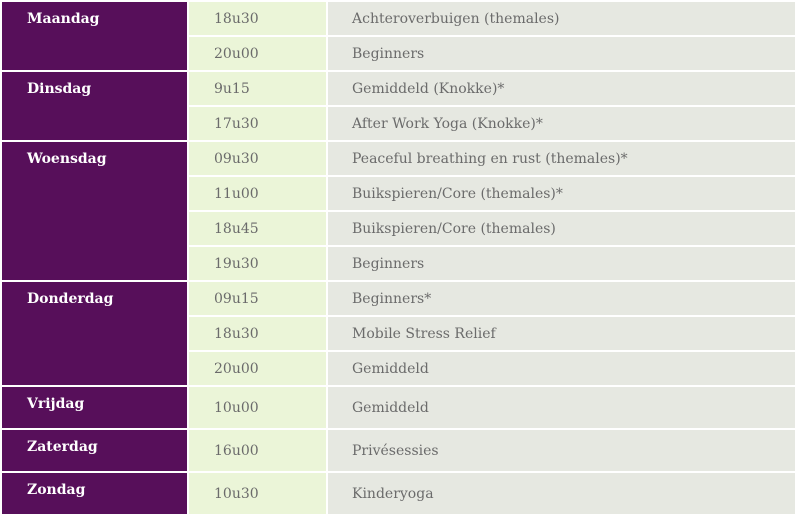 The height and width of the screenshot is (522, 795). I want to click on class-cell: After Work Yoga (Knokke)*, so click(560, 123).